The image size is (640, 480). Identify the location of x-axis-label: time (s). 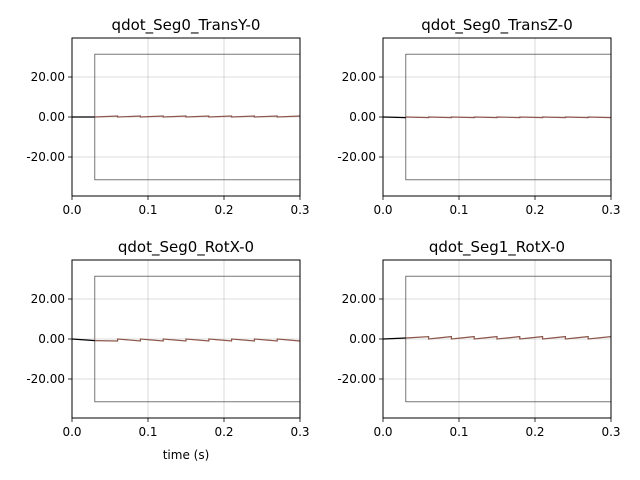
(186, 455).